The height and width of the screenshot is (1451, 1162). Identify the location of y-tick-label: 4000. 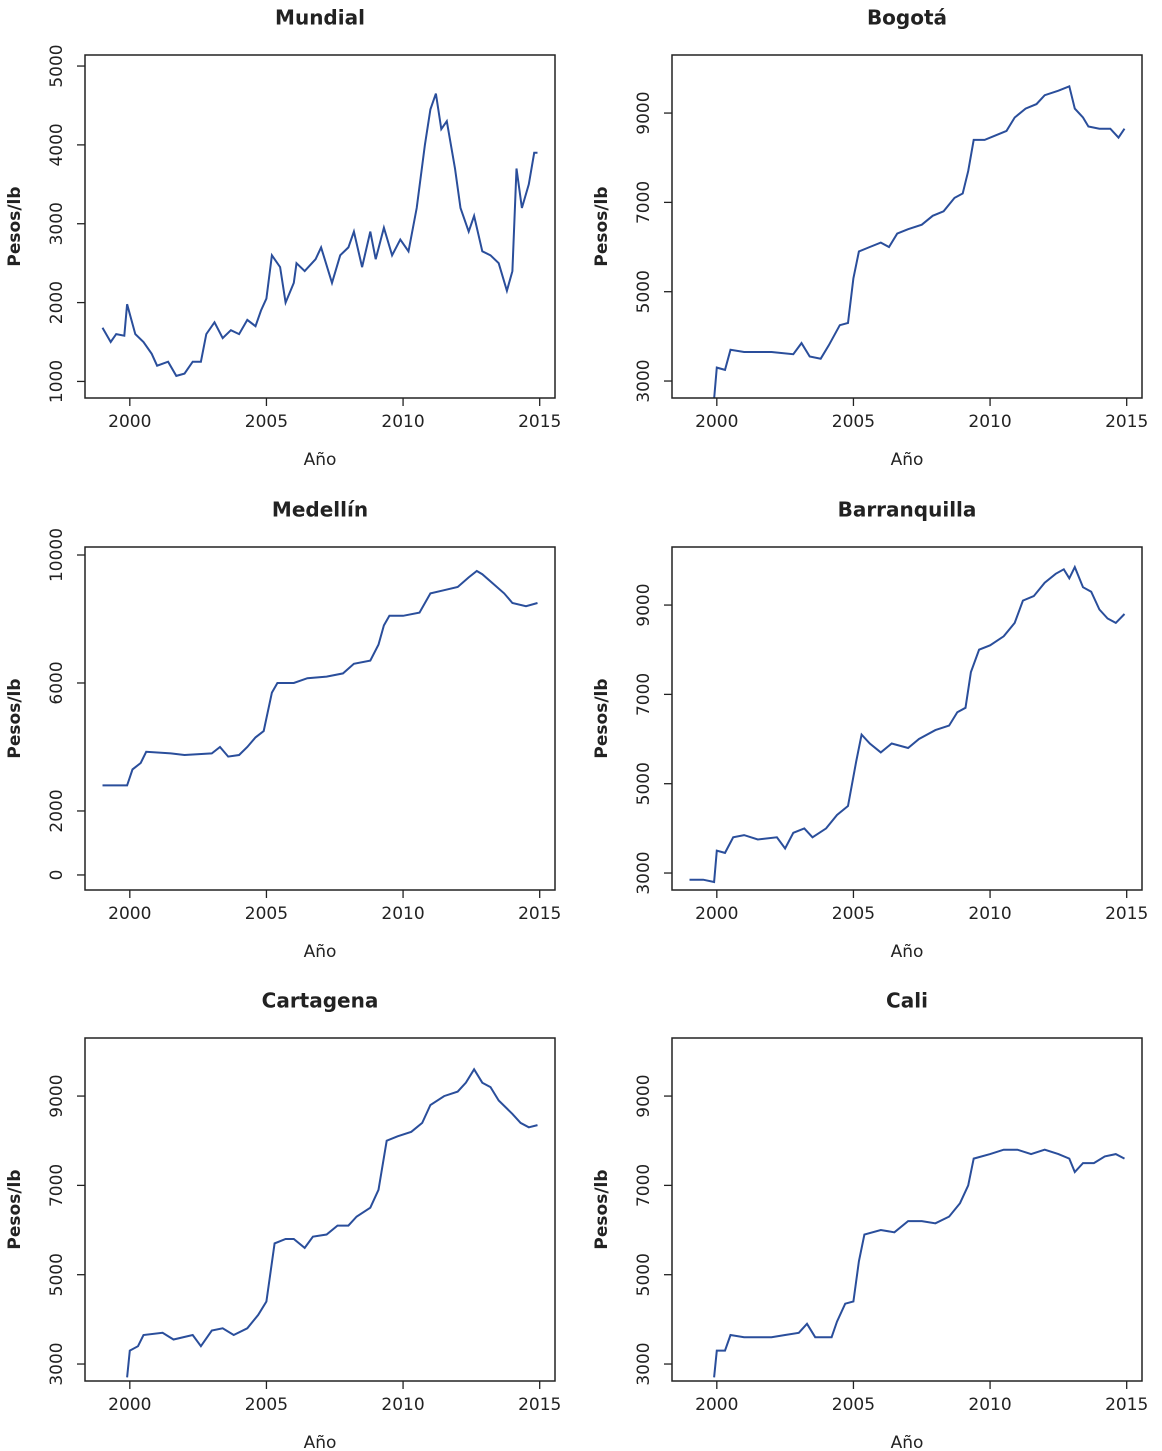
(57, 144).